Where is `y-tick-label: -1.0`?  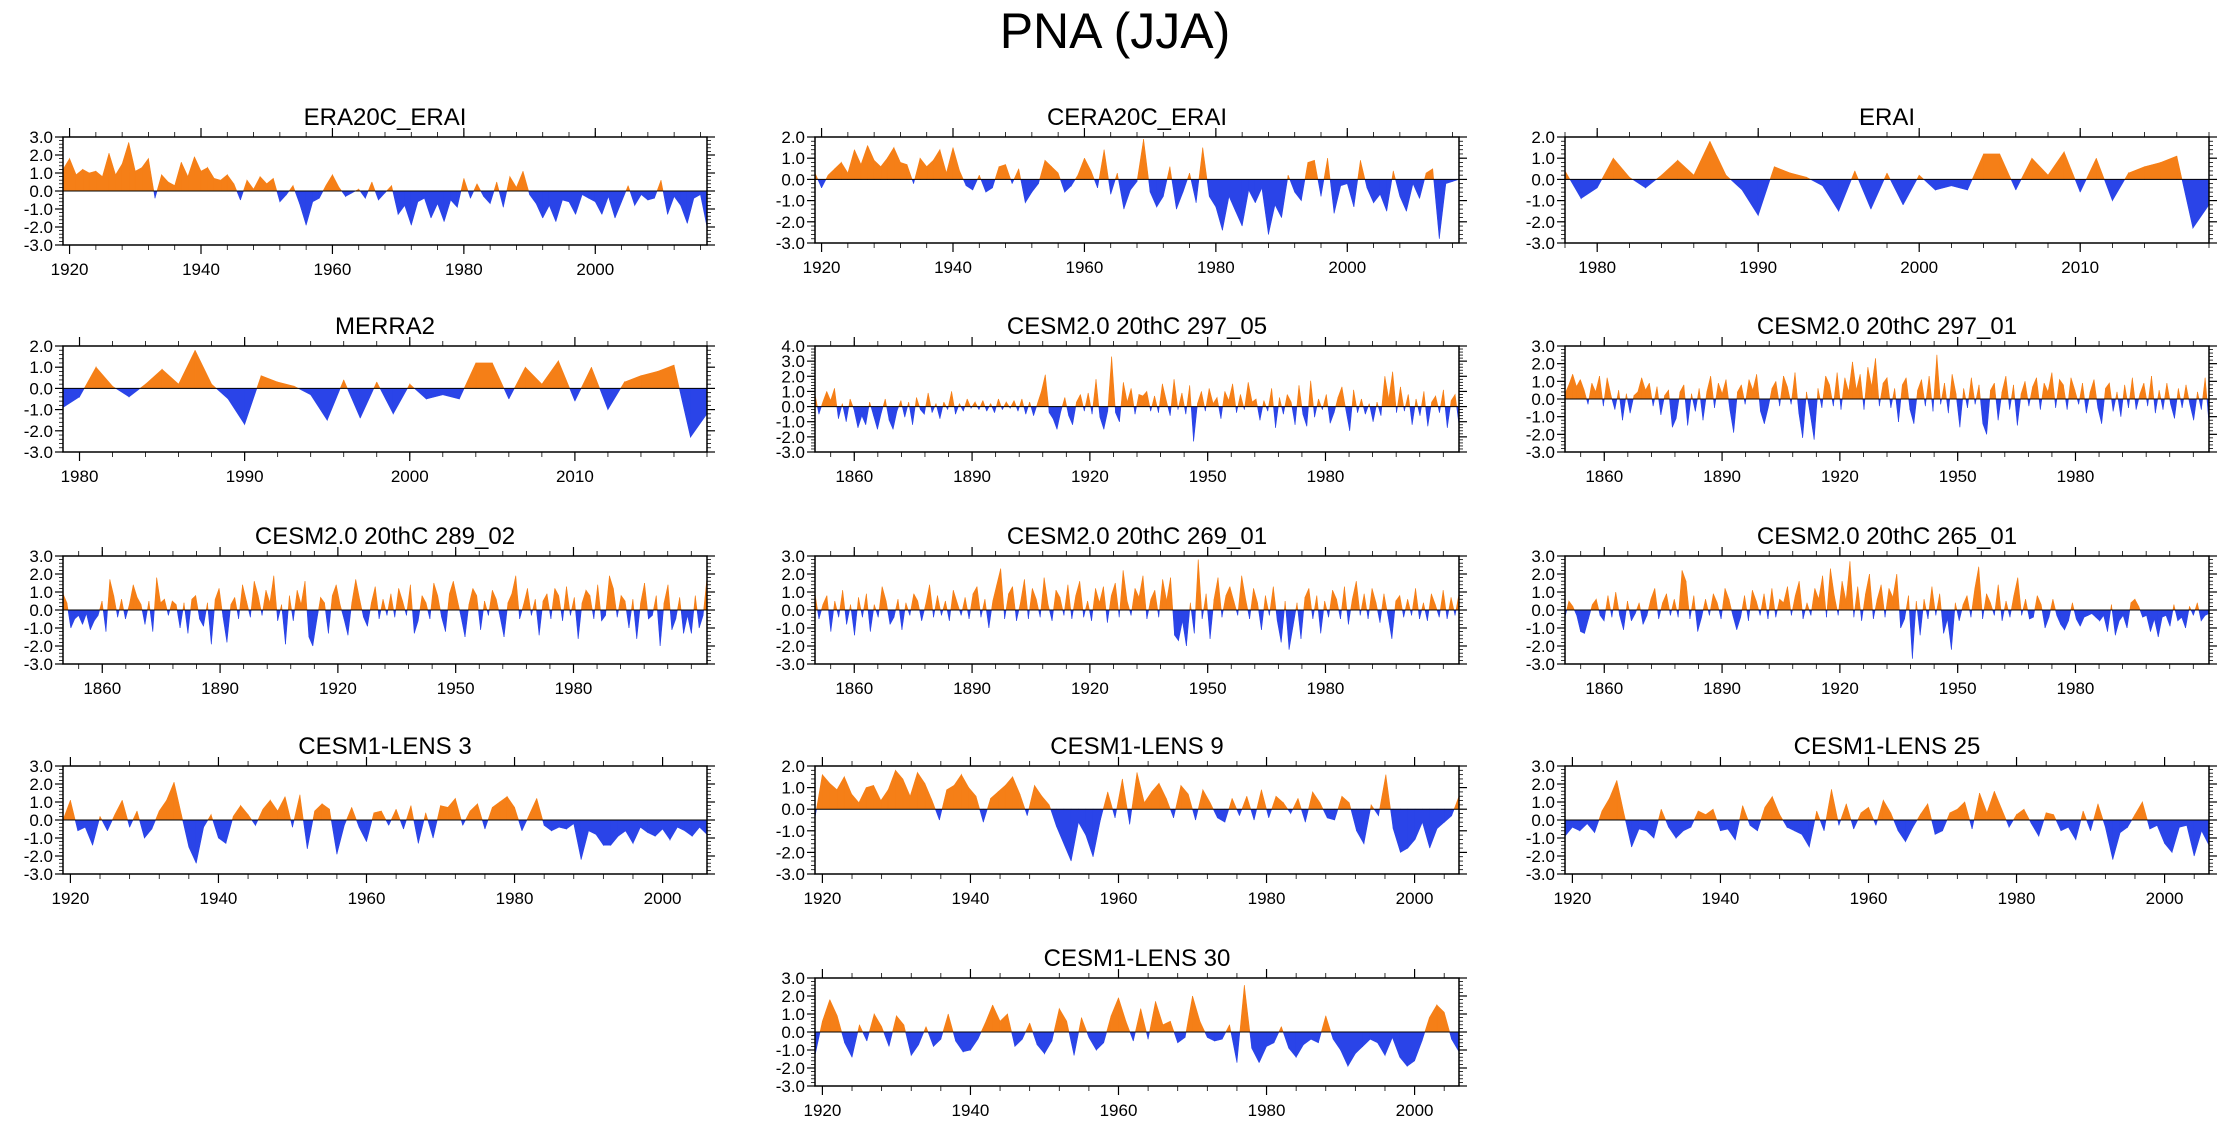 y-tick-label: -1.0 is located at coordinates (790, 201).